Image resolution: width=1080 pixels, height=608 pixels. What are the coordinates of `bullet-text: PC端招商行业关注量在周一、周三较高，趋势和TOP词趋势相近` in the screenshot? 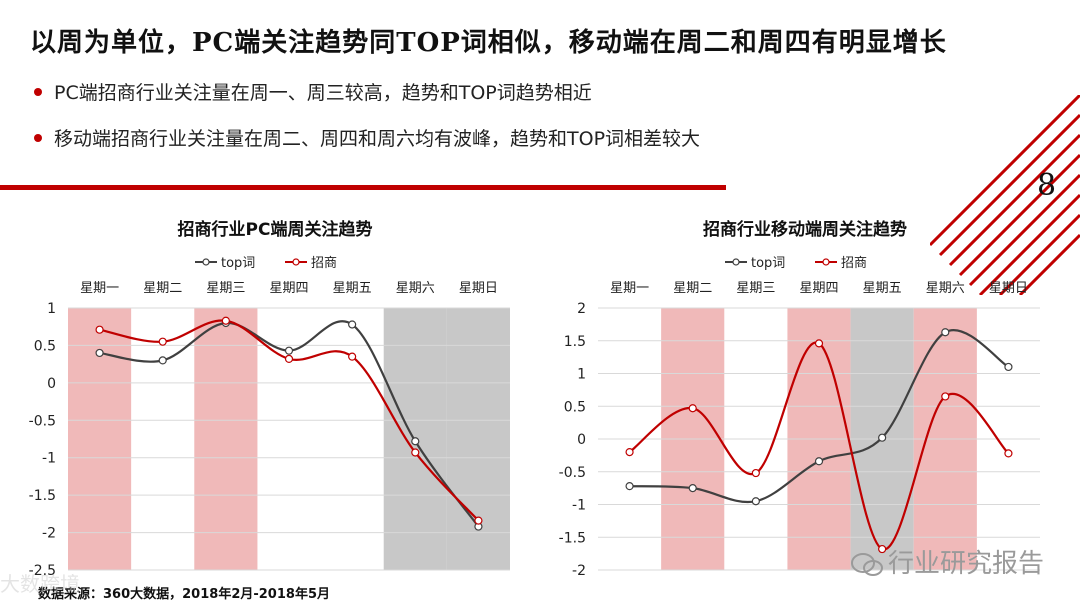 It's located at (323, 93).